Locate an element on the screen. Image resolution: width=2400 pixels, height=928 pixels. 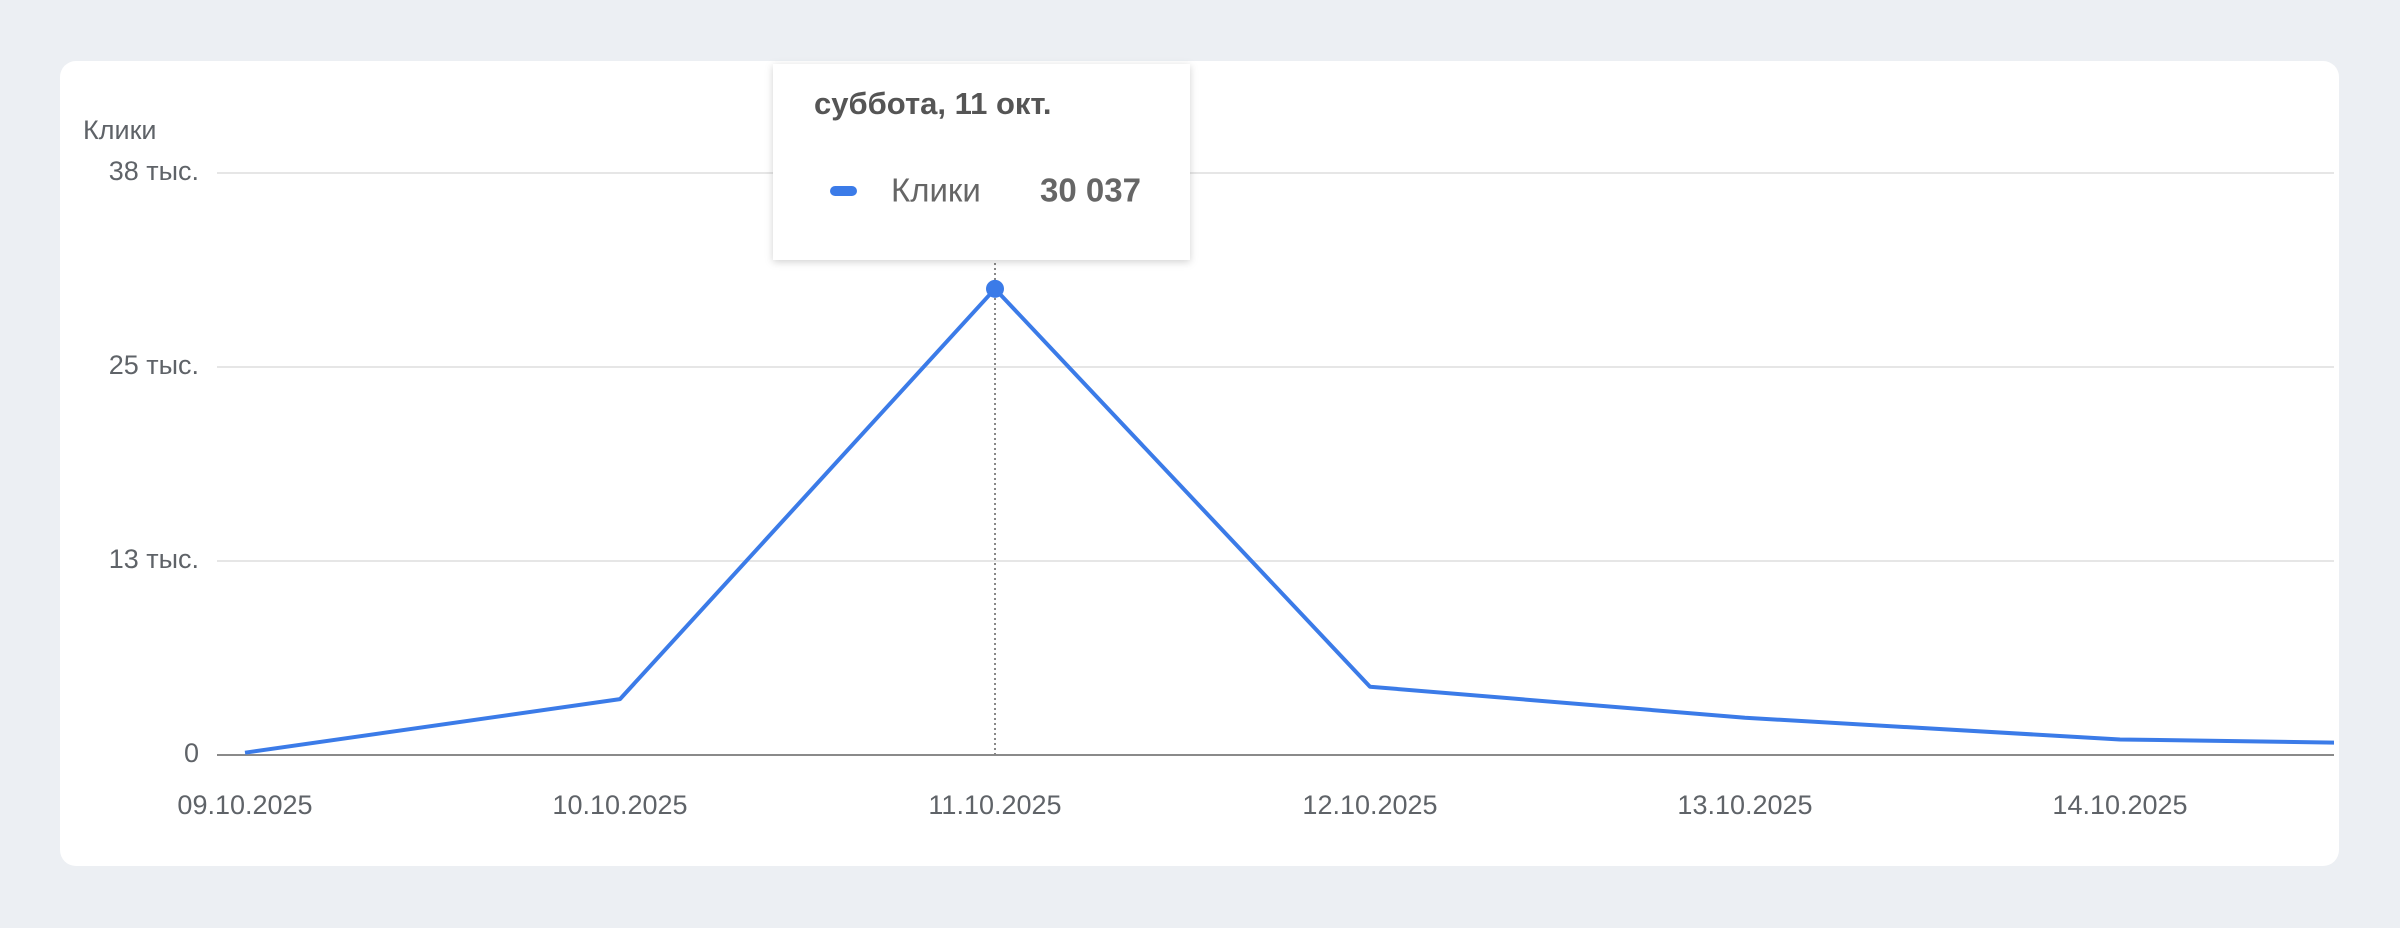
hover-point is located at coordinates (995, 288).